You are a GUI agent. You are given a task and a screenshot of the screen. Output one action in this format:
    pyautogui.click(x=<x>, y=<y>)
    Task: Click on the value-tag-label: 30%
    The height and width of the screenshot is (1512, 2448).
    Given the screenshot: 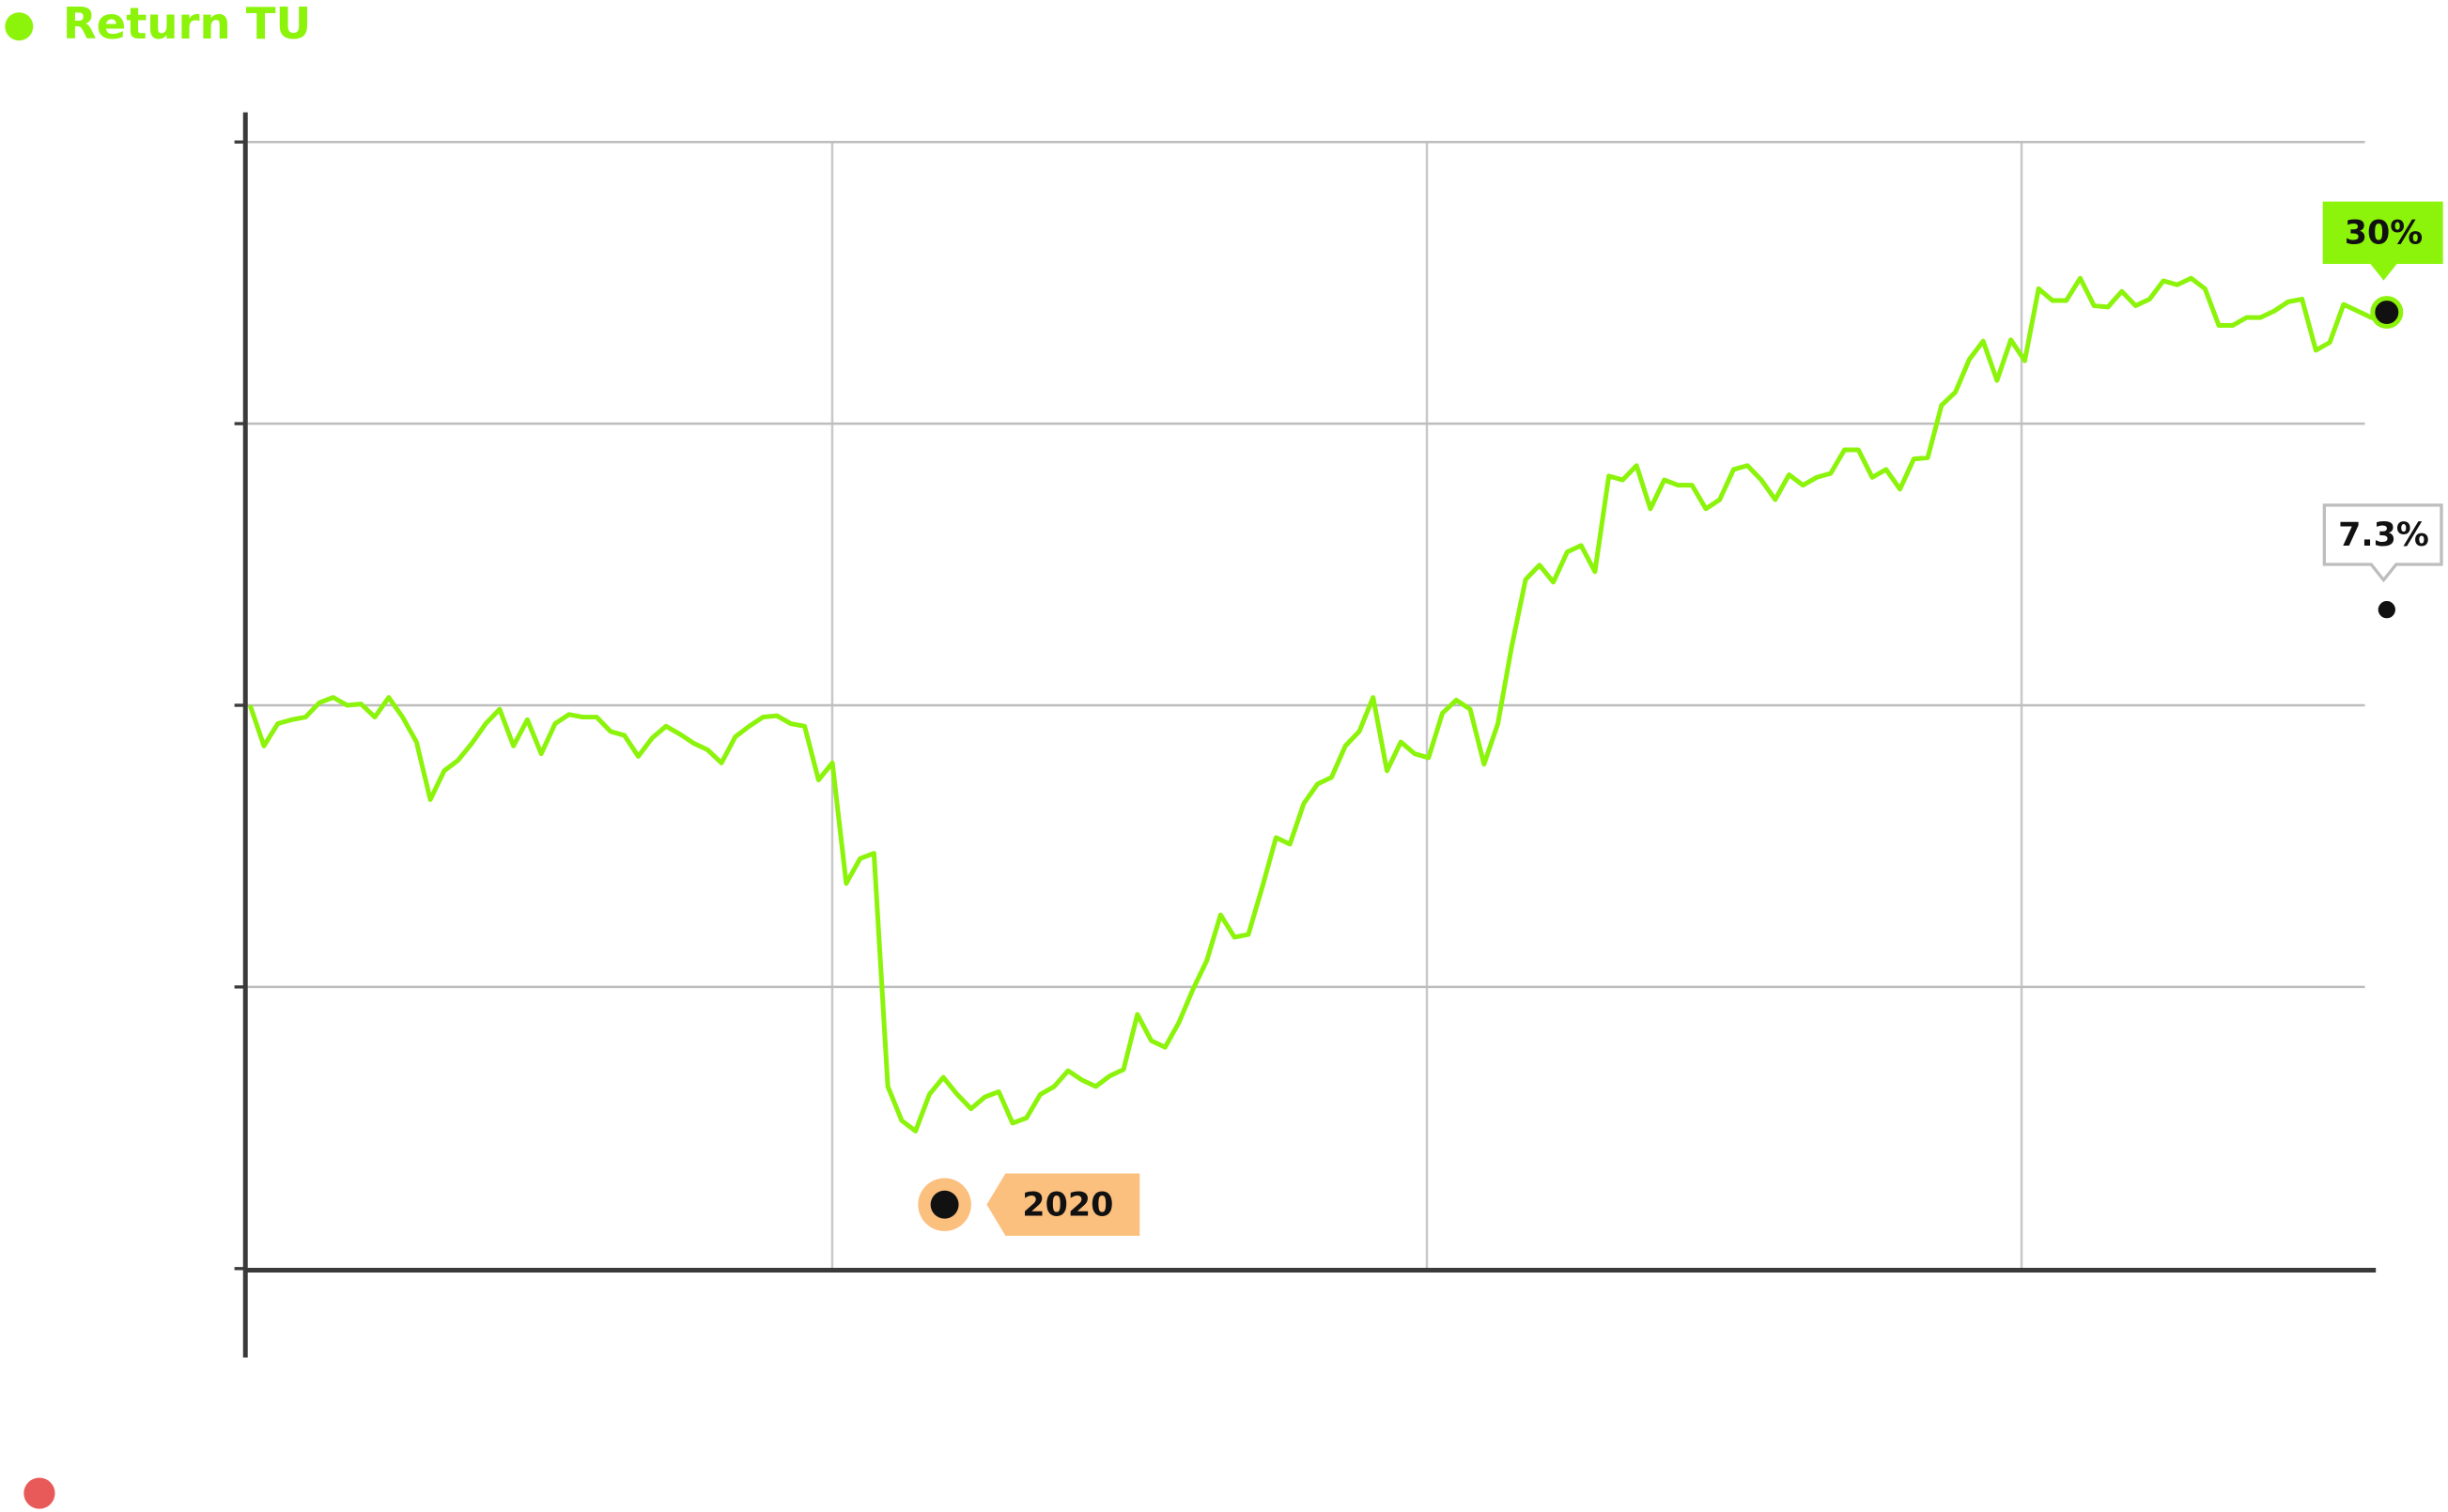 What is the action you would take?
    pyautogui.click(x=2384, y=233)
    